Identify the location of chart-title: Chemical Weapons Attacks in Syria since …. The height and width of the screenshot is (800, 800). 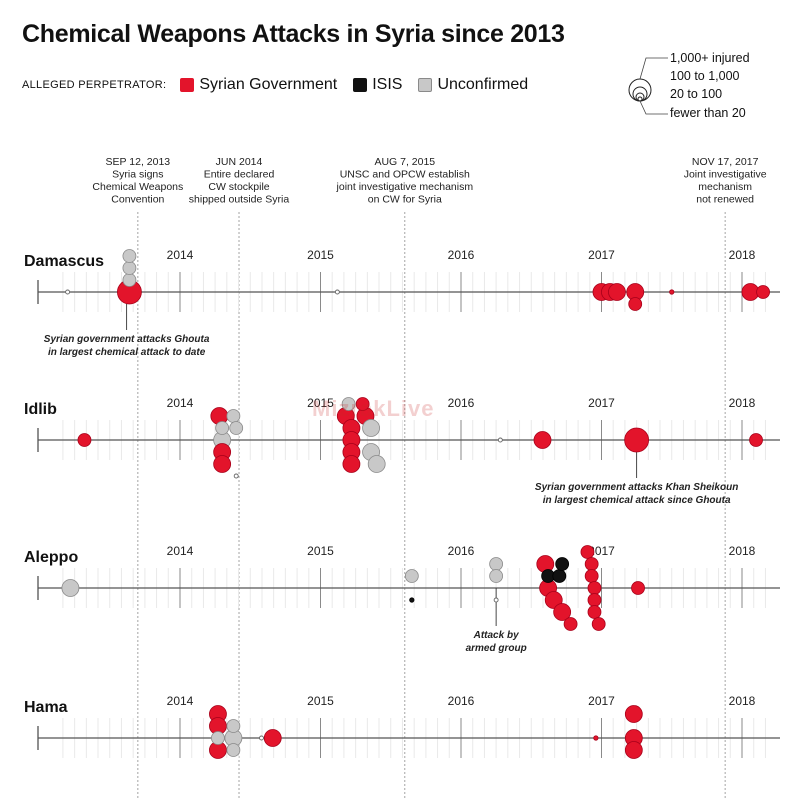
(293, 34).